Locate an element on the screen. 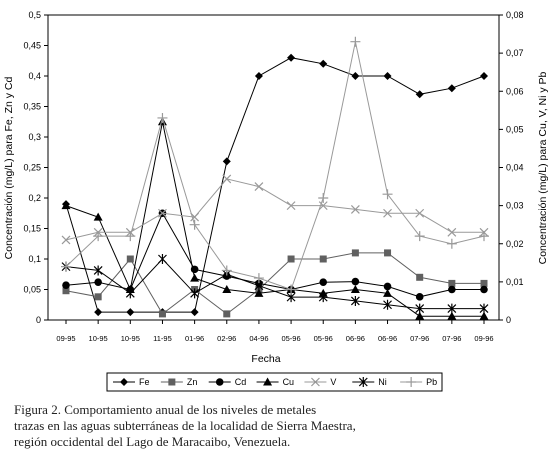 Image resolution: width=554 pixels, height=454 pixels. x-tick-label: 04-96 is located at coordinates (258, 338).